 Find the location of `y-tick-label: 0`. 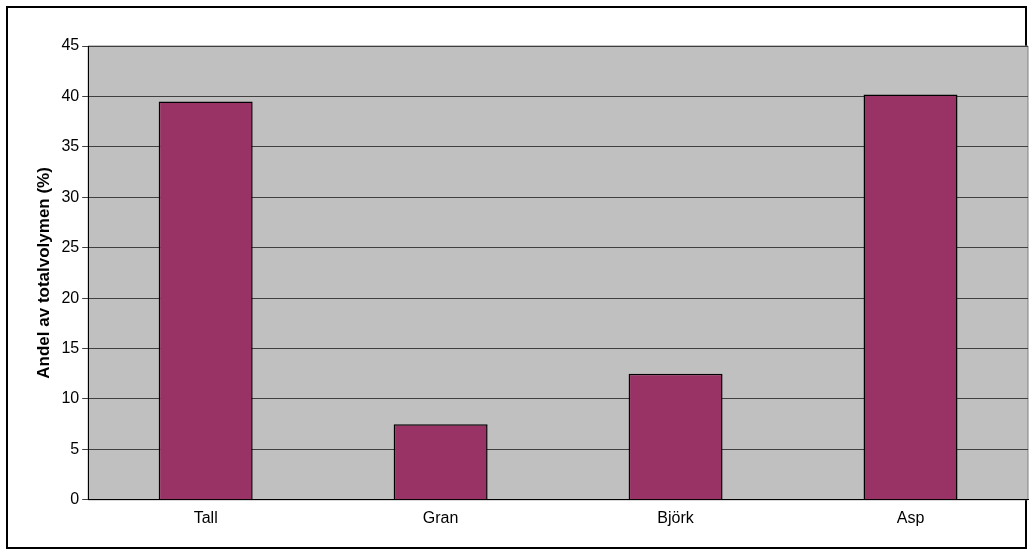

y-tick-label: 0 is located at coordinates (75, 499).